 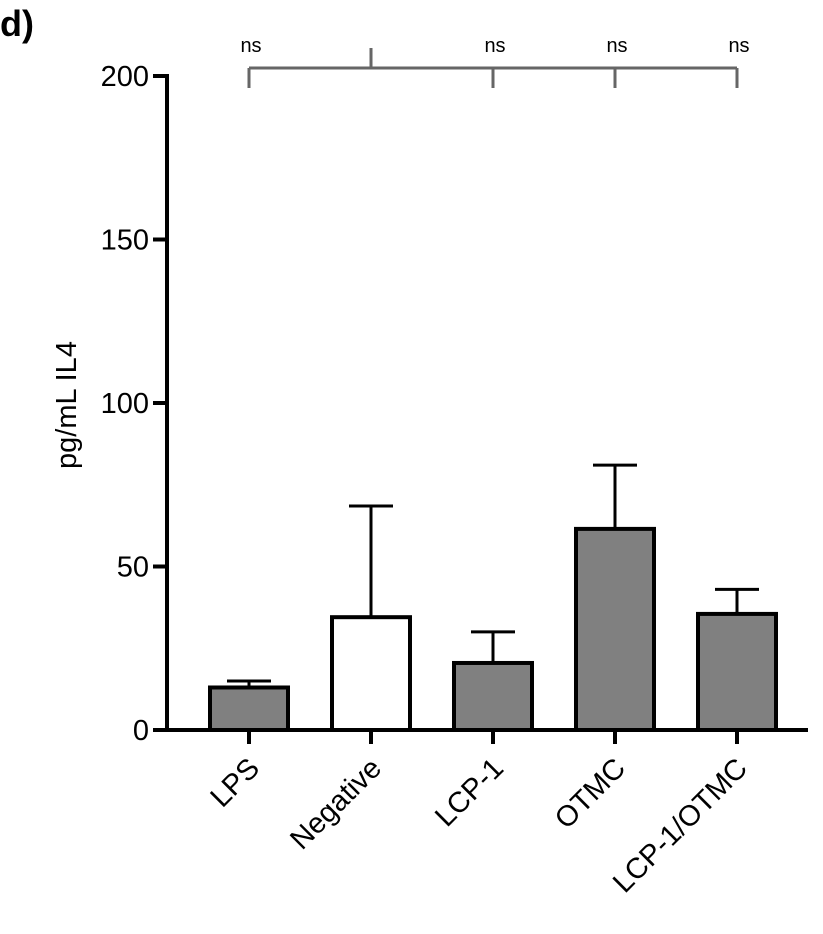 What do you see at coordinates (495, 61) in the screenshot?
I see `significance-bracket: ns ns ns ns` at bounding box center [495, 61].